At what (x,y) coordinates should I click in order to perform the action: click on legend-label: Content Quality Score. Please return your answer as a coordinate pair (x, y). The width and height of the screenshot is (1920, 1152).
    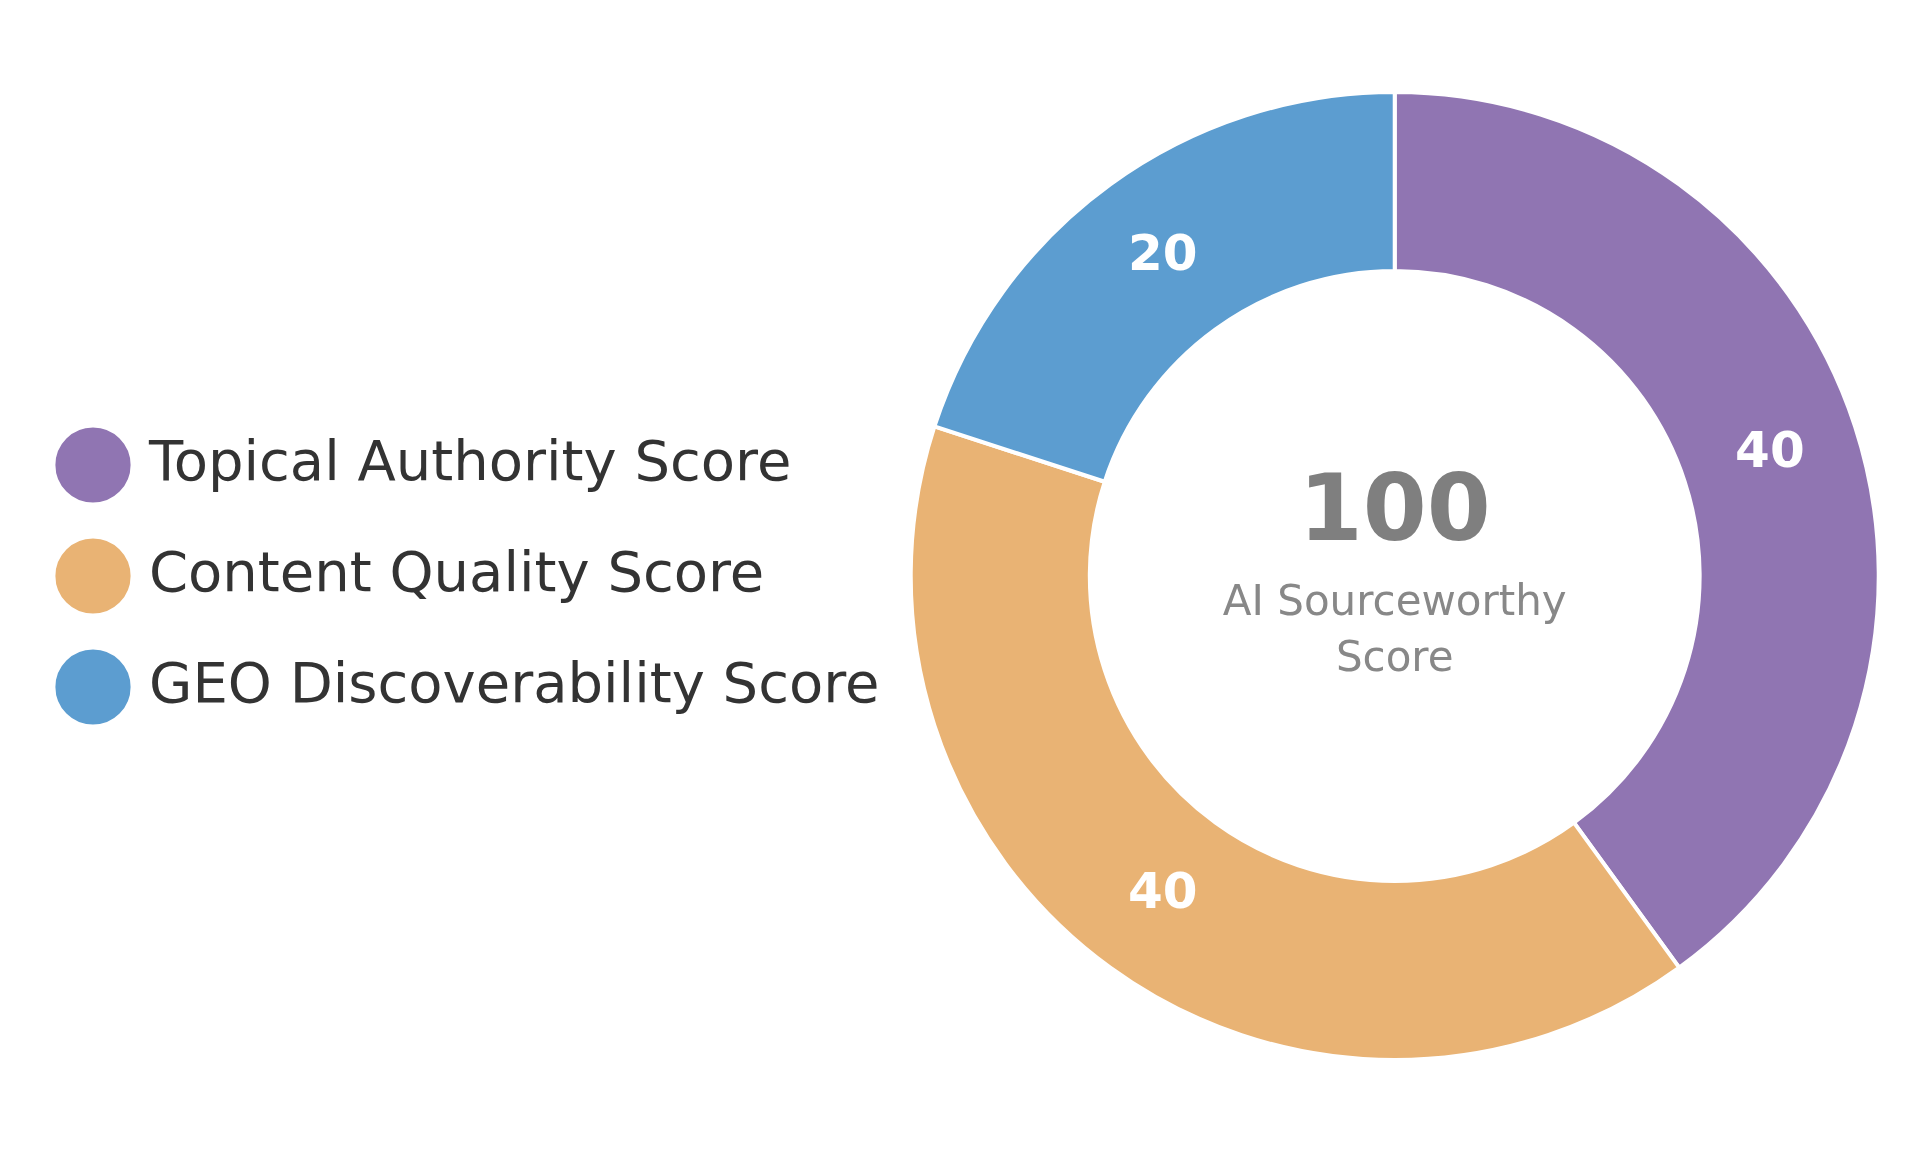
    Looking at the image, I should click on (457, 571).